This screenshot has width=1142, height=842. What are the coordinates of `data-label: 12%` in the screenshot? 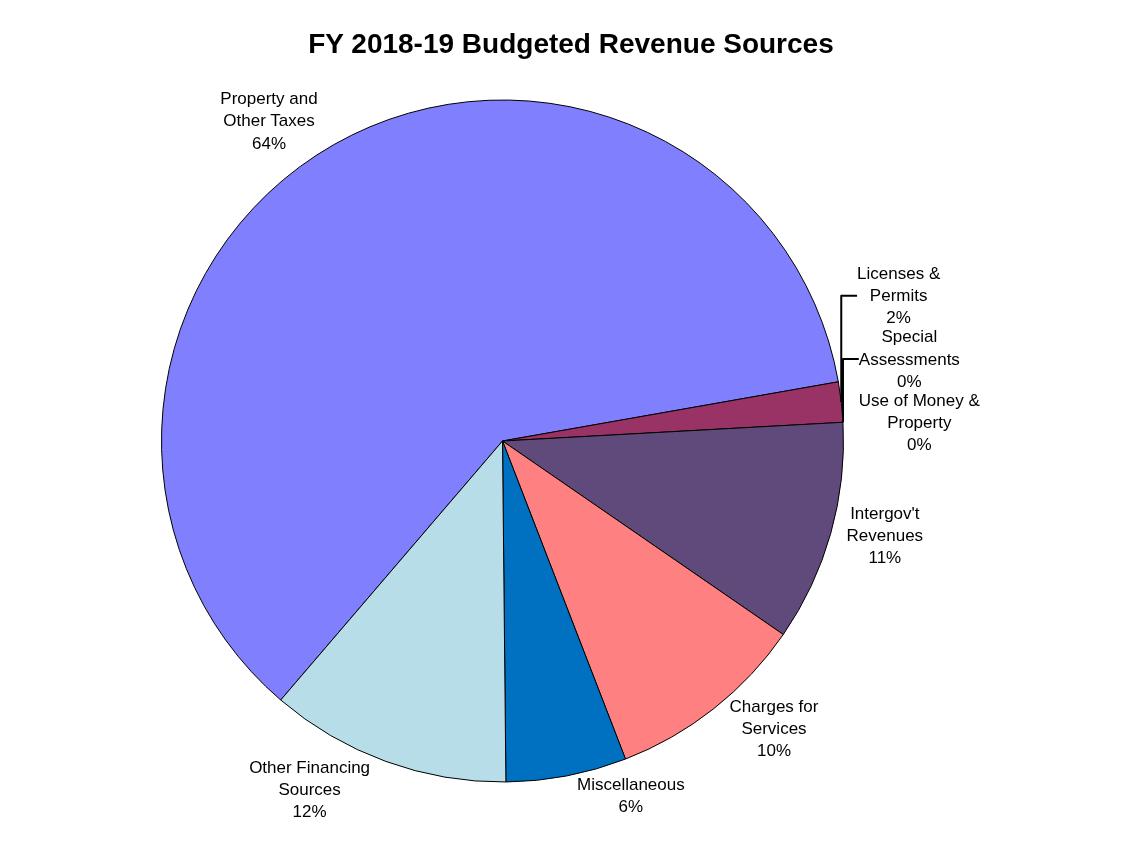 It's located at (309, 811).